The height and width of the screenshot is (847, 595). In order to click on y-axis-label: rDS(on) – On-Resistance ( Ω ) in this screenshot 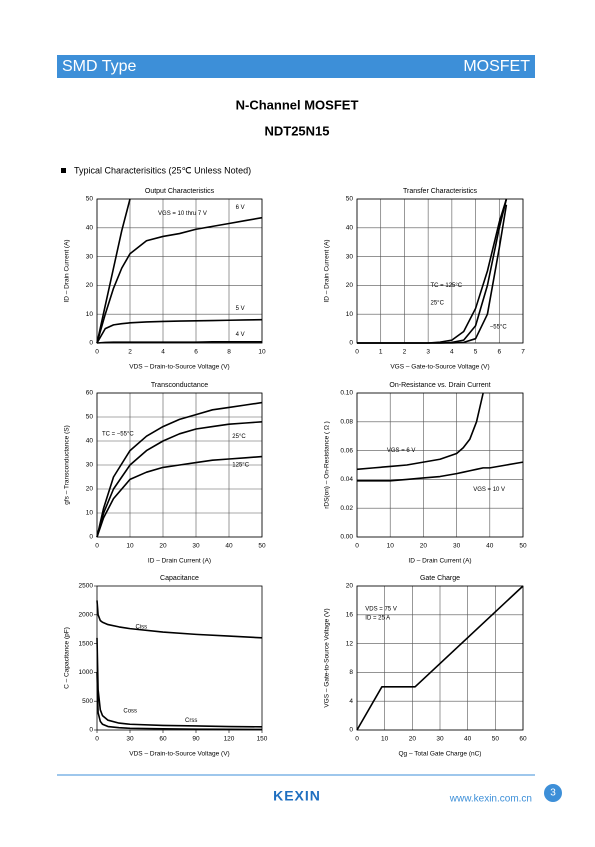, I will do `click(327, 465)`.